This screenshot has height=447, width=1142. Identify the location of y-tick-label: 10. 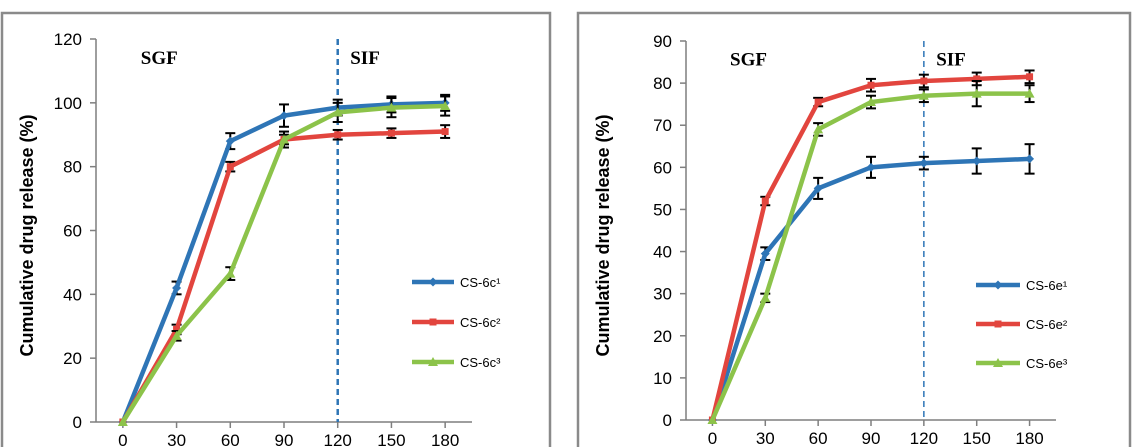
(662, 378).